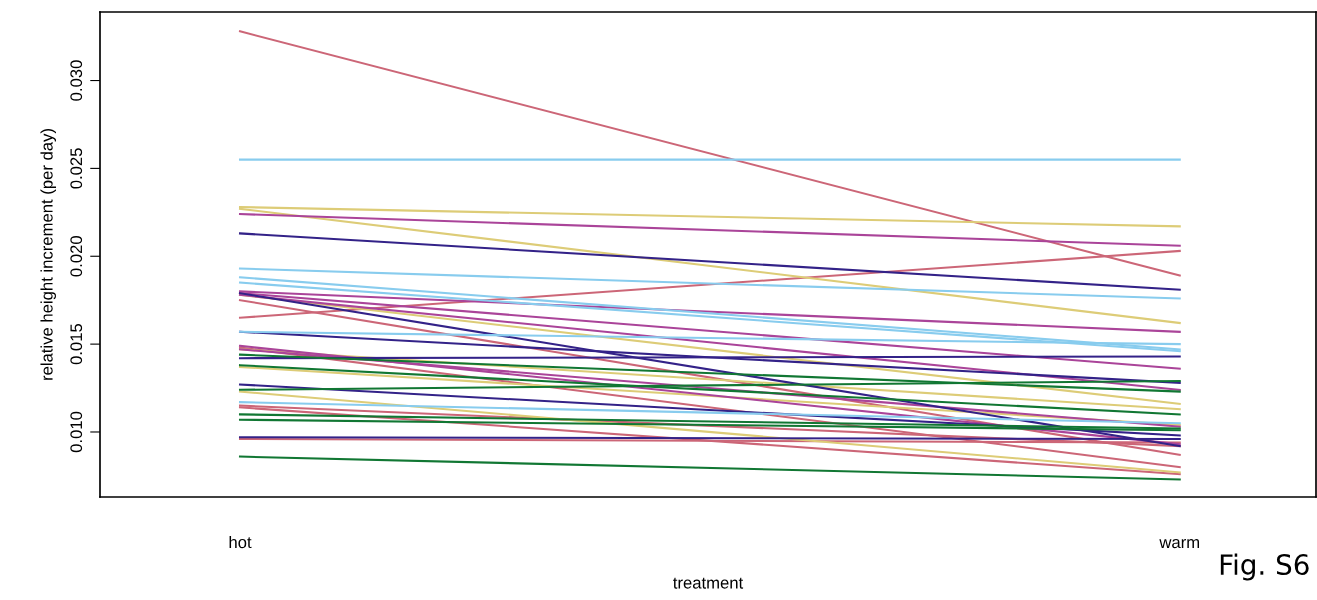  Describe the element at coordinates (76, 432) in the screenshot. I see `y-tick-label: 0.010` at that location.